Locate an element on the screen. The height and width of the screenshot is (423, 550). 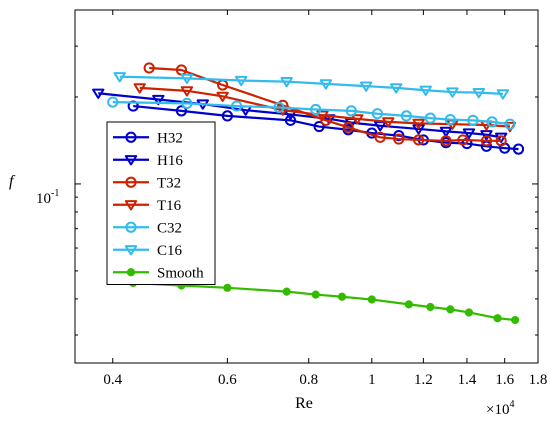
series-line-Smooth is located at coordinates (324, 301).